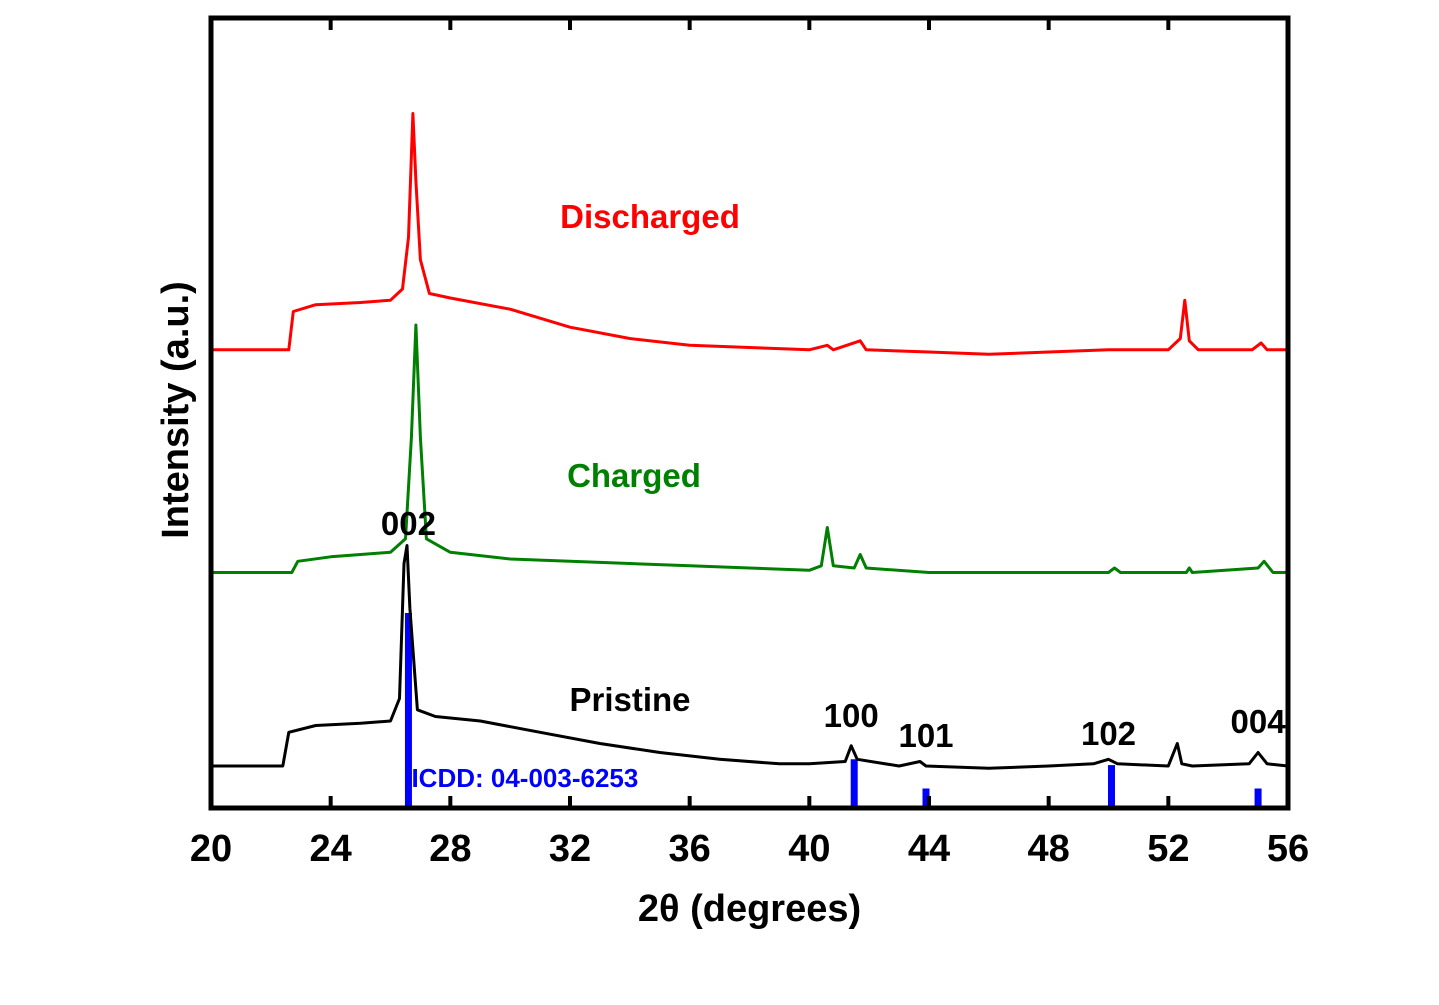 Image resolution: width=1439 pixels, height=1005 pixels. I want to click on reference-label: ICDD: 04-003-6253, so click(524, 778).